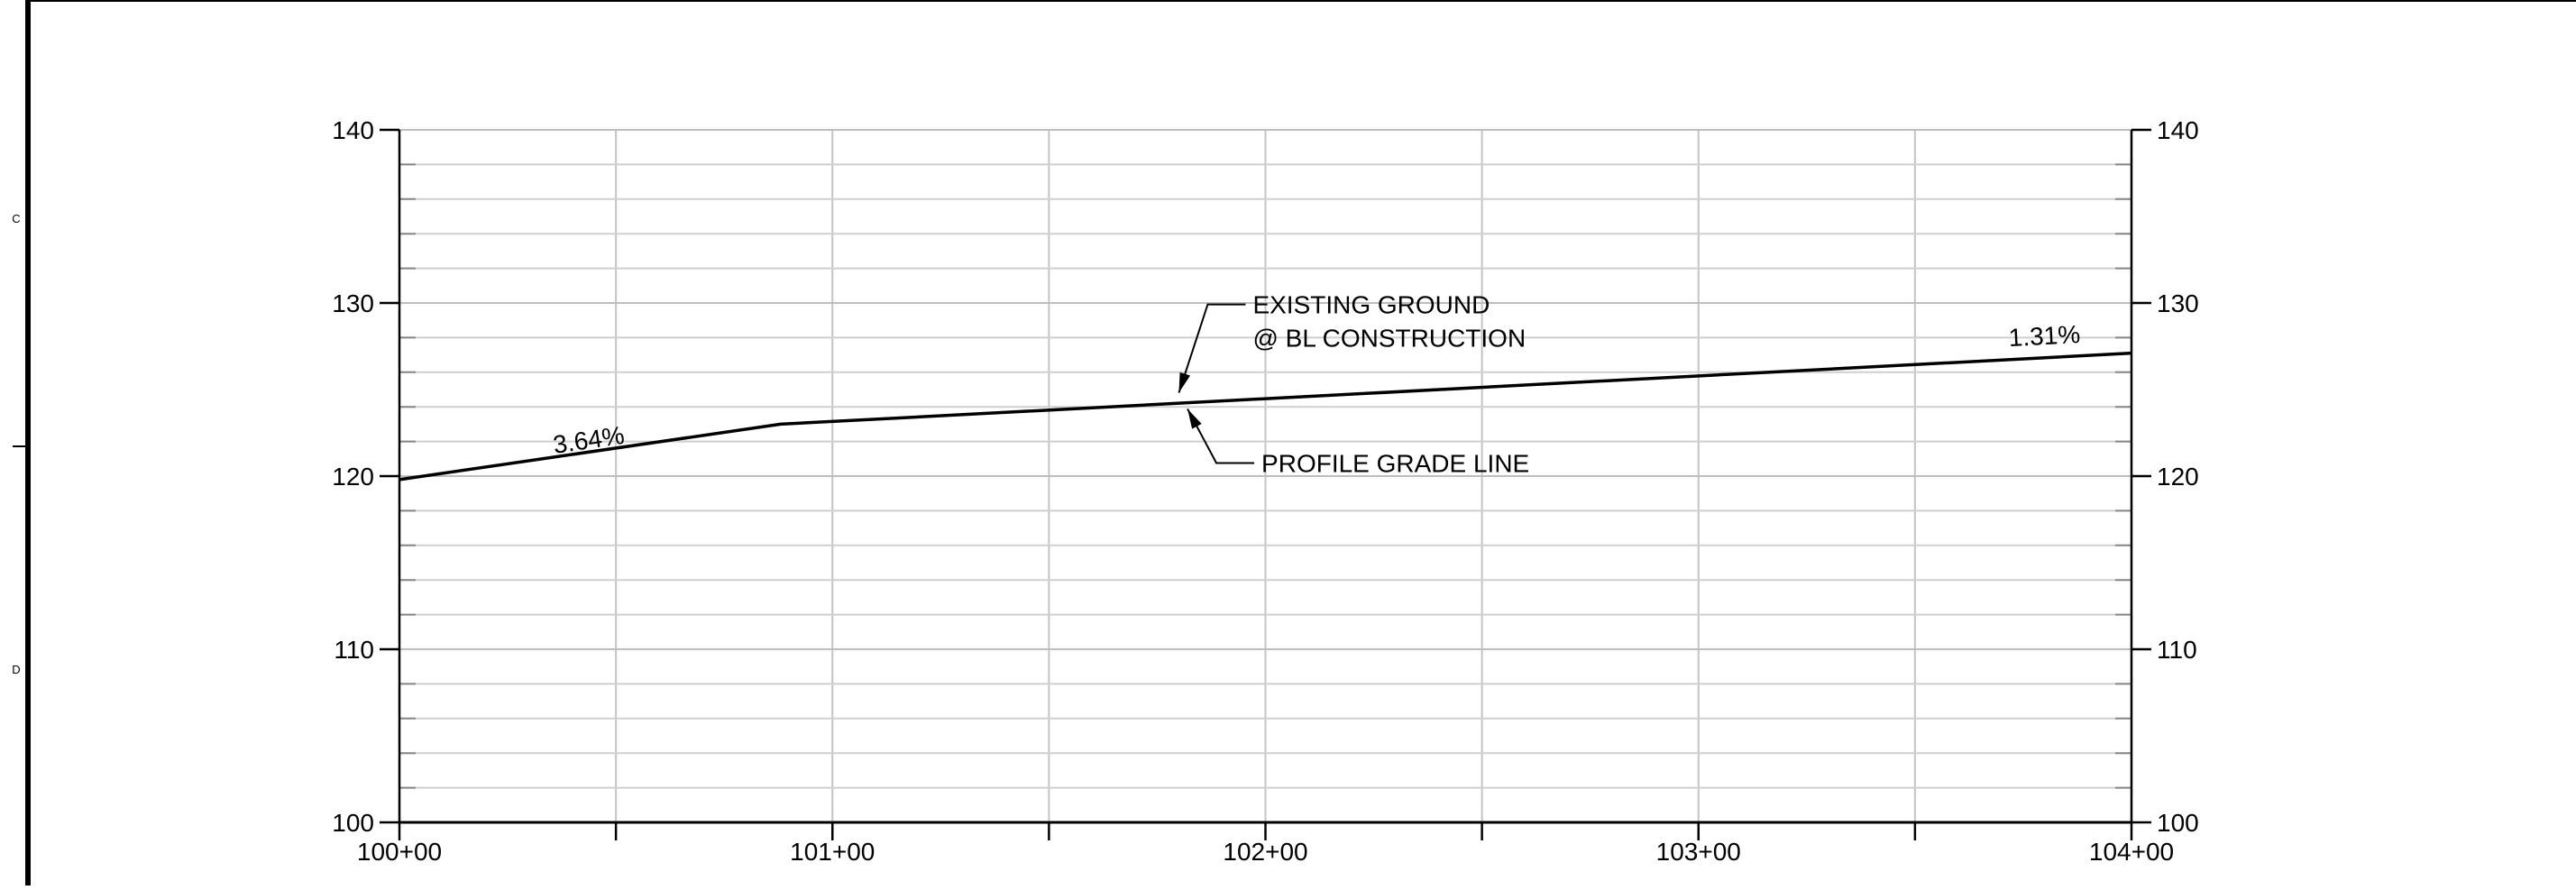  Describe the element at coordinates (2178, 303) in the screenshot. I see `y-tick-label-right: 130` at that location.